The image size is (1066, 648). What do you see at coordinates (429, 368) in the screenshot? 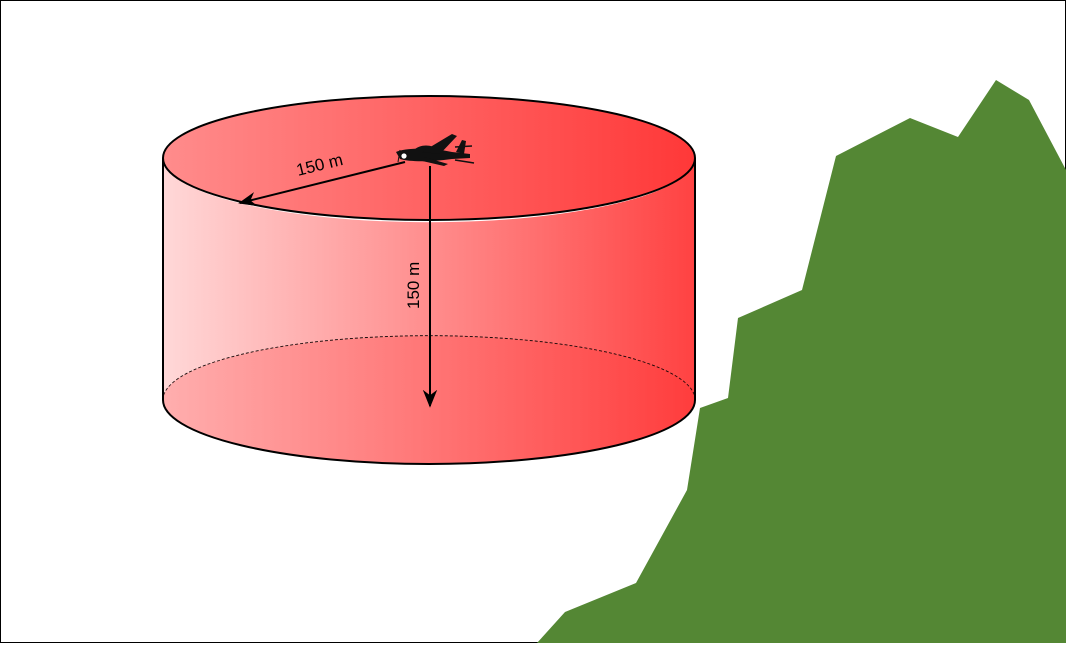
I see `cylinder-base-back-edge` at bounding box center [429, 368].